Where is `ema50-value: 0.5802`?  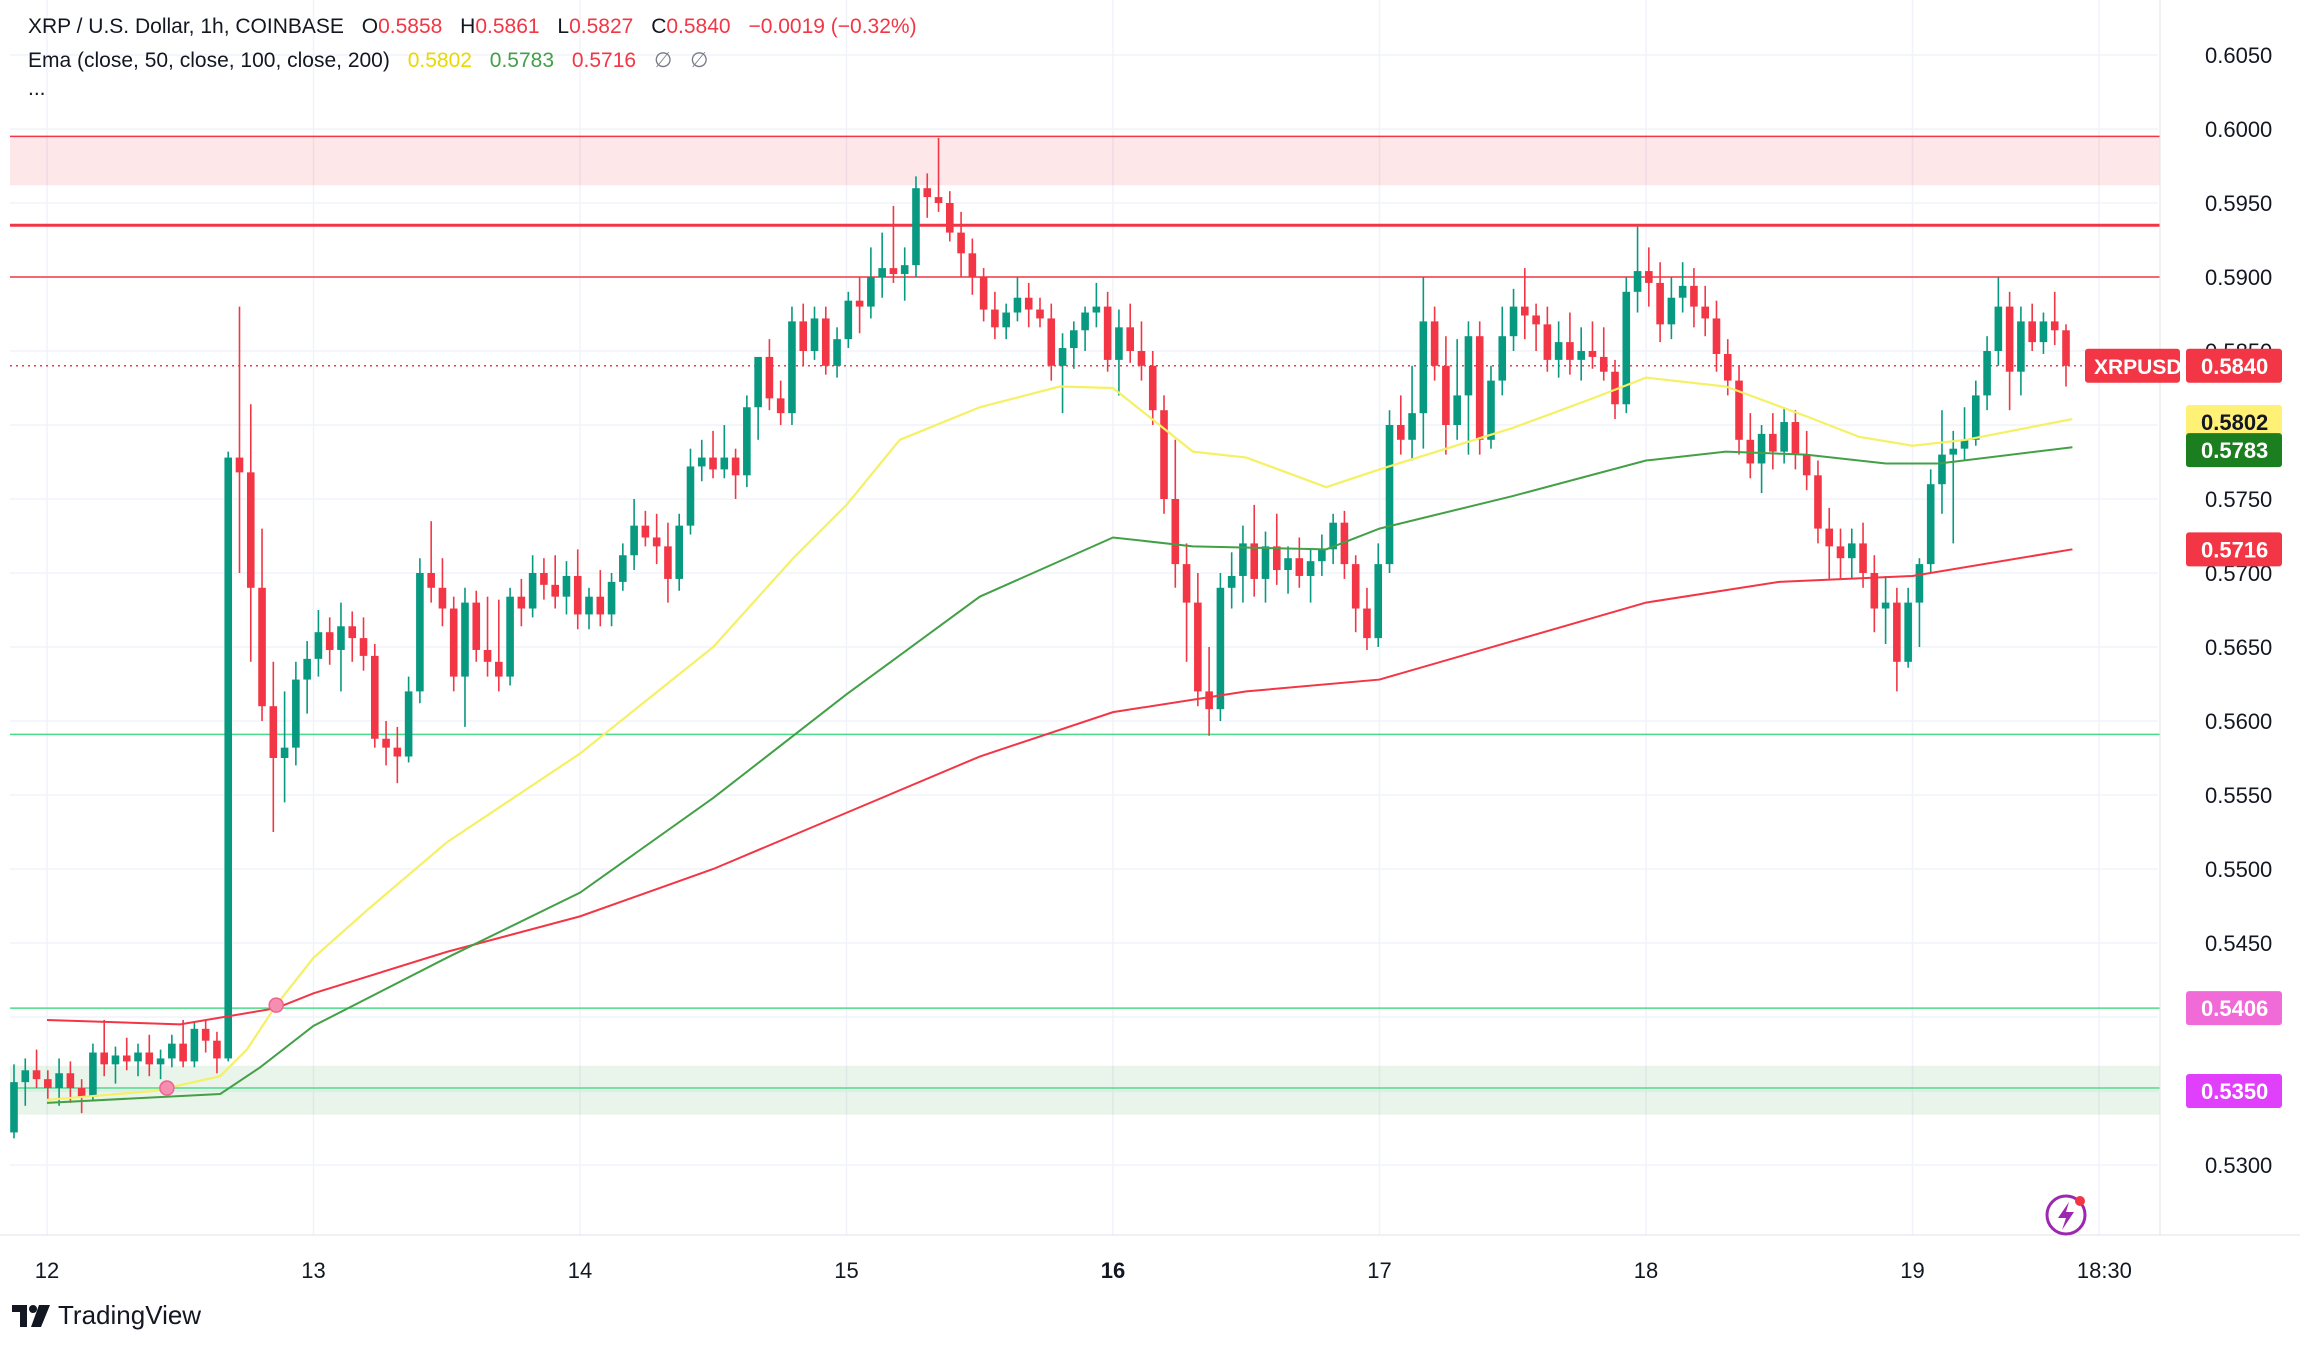 ema50-value: 0.5802 is located at coordinates (439, 60).